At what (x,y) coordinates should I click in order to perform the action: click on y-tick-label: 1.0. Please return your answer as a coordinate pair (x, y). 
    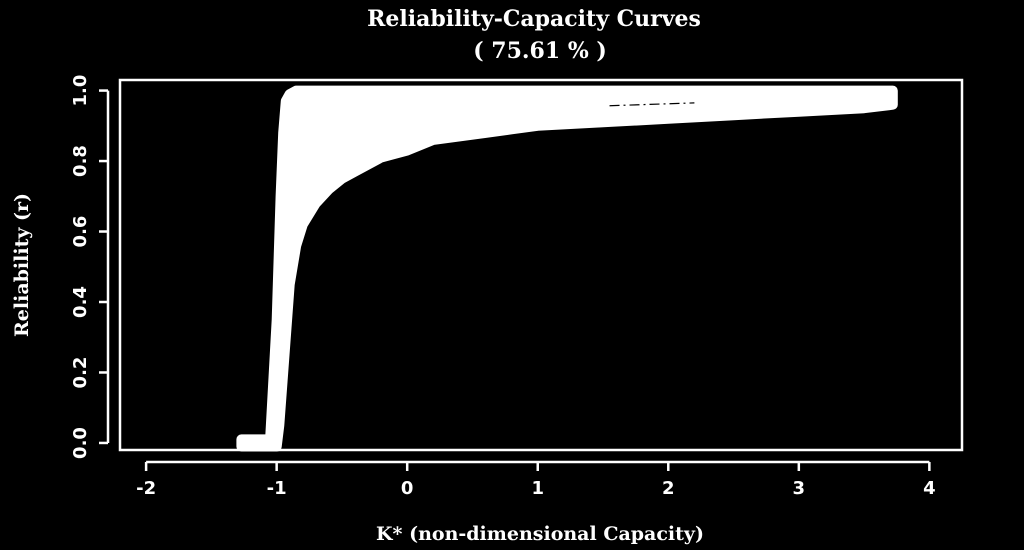
    Looking at the image, I should click on (80, 91).